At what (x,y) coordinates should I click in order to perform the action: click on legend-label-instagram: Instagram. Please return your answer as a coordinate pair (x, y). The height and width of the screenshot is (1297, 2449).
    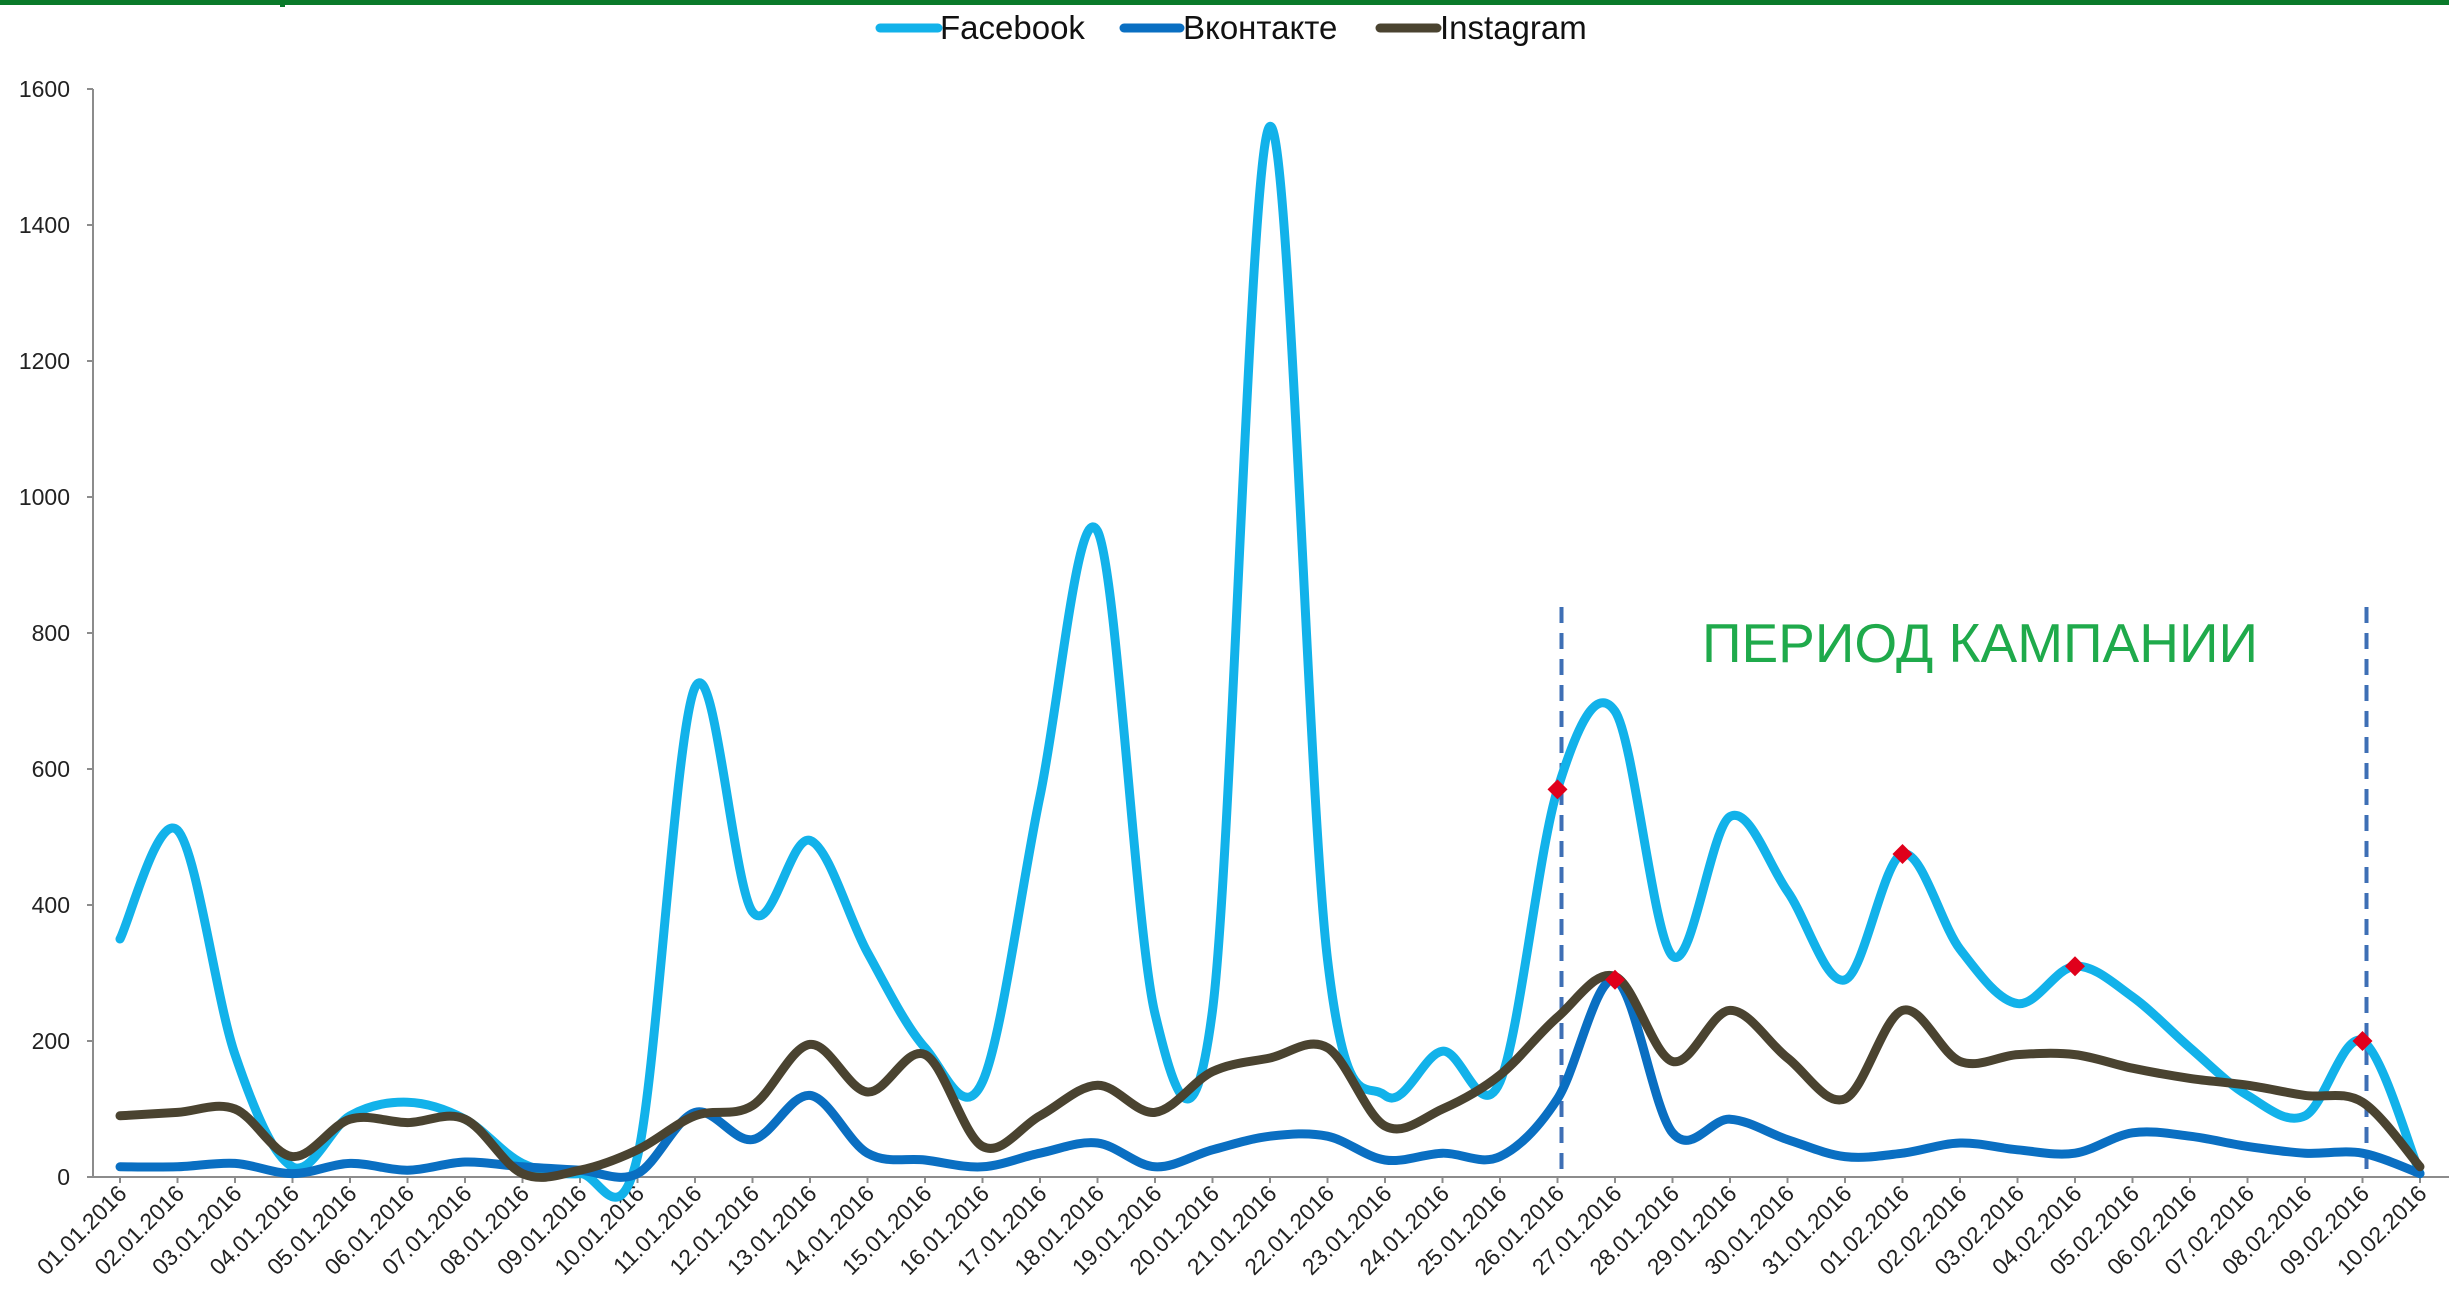
    Looking at the image, I should click on (1513, 27).